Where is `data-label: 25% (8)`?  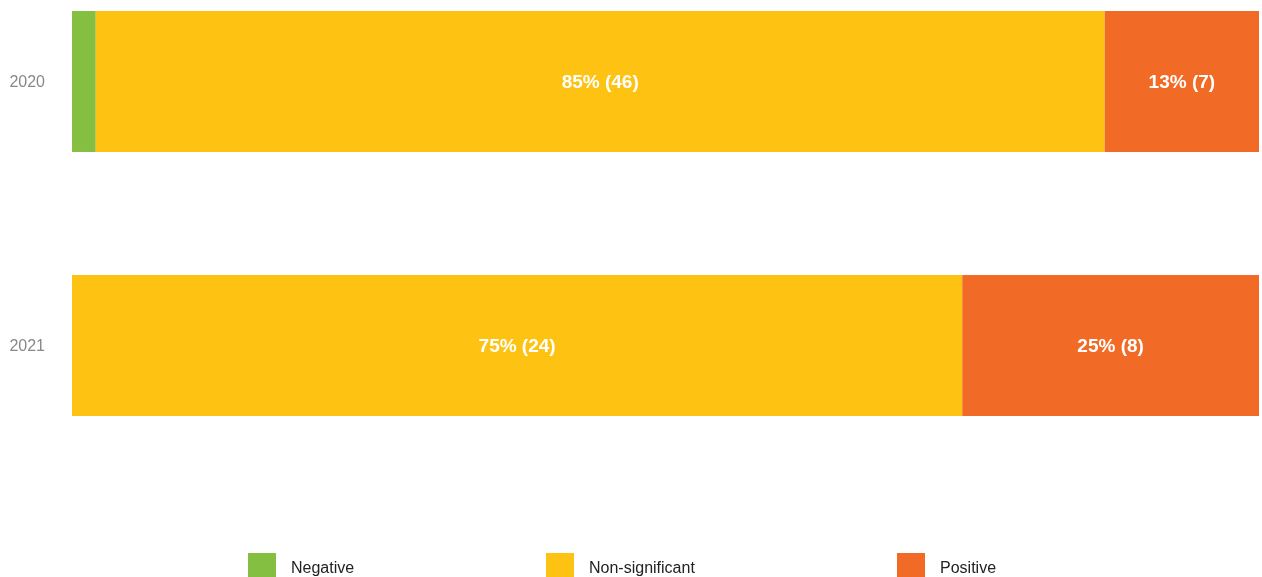
data-label: 25% (8) is located at coordinates (1110, 346).